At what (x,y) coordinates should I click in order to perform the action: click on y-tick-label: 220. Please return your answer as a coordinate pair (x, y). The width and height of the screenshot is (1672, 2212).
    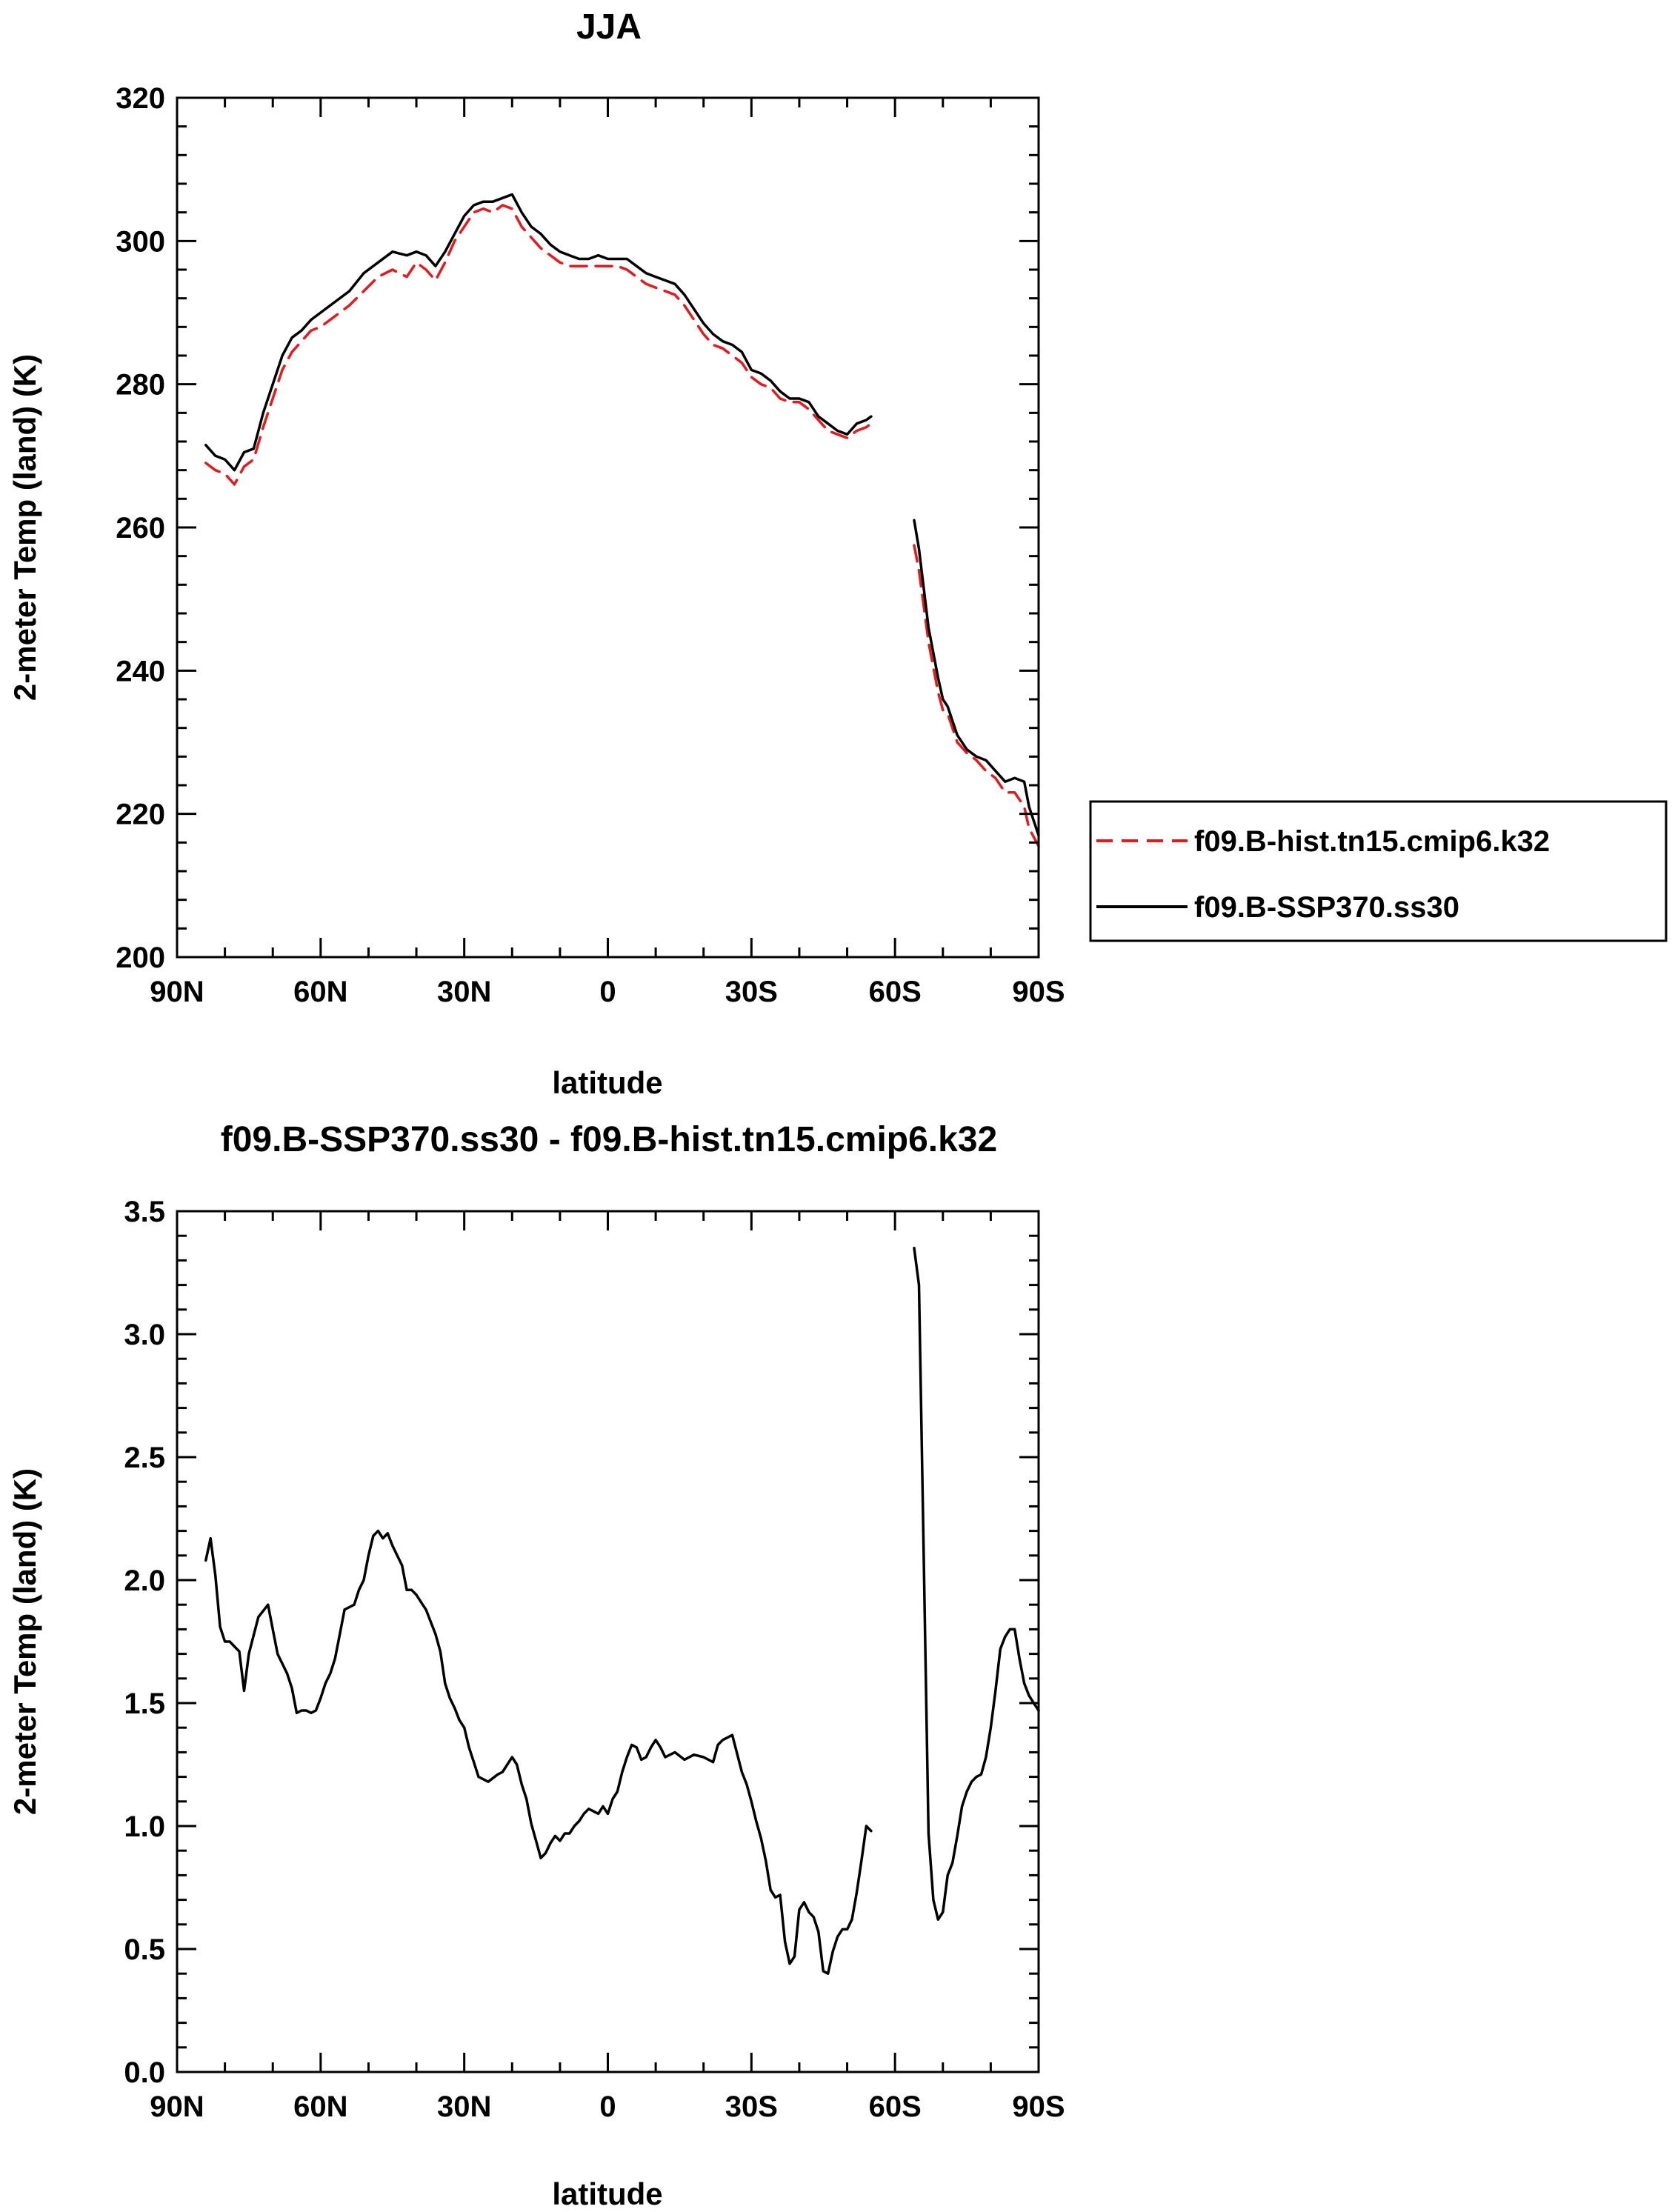
    Looking at the image, I should click on (140, 815).